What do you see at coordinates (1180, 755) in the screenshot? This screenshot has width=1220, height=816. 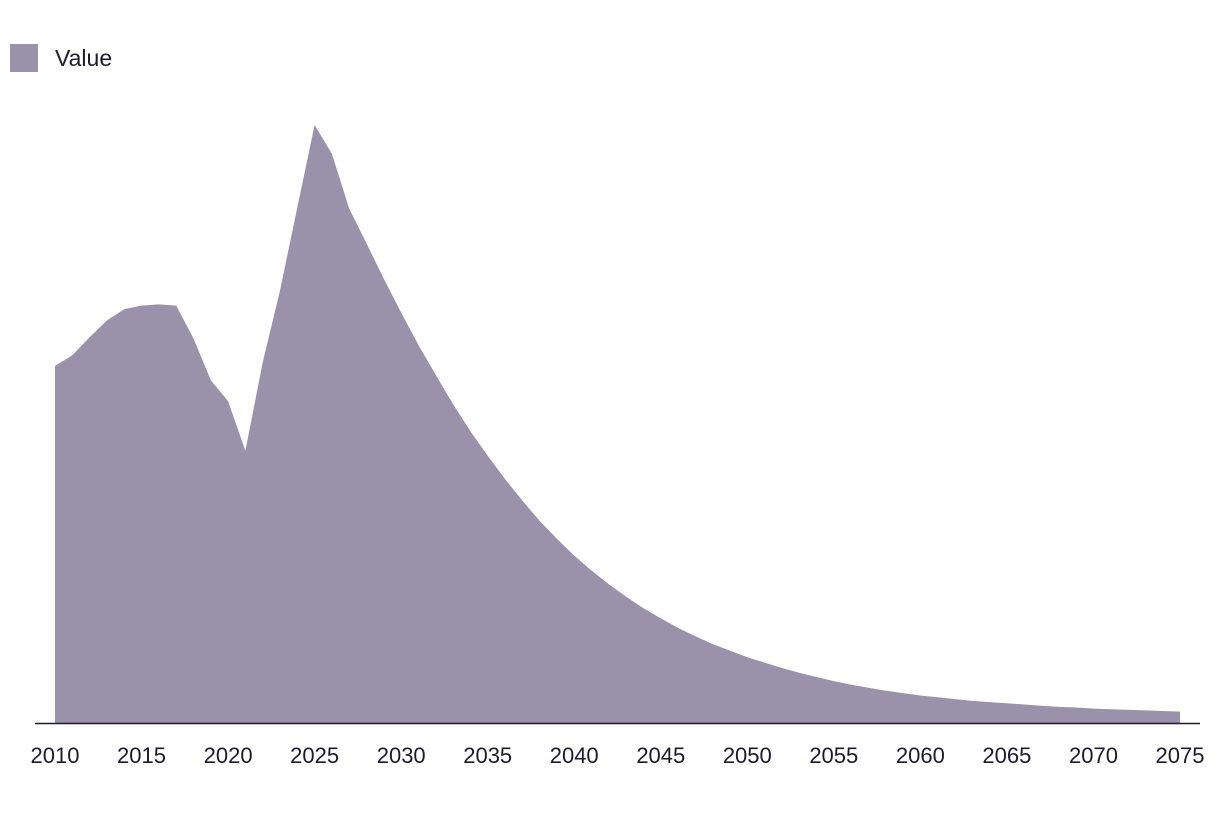 I see `x-tick-label: 2075` at bounding box center [1180, 755].